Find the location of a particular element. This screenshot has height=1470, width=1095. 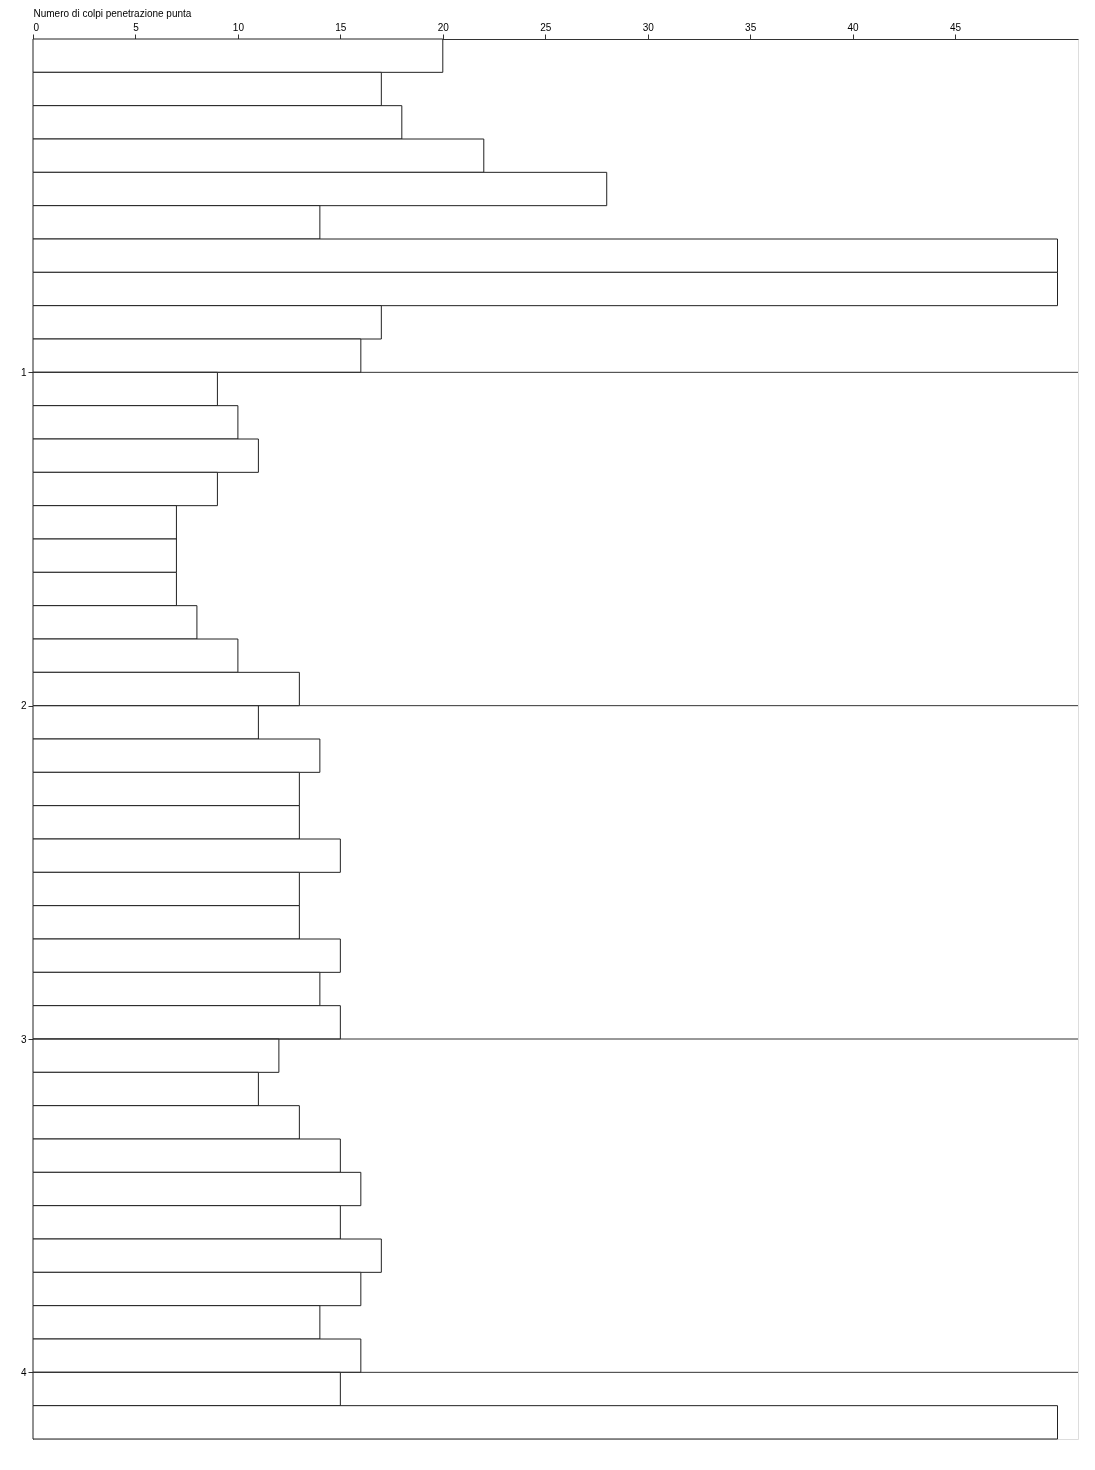

y-tick-label: 2 is located at coordinates (23, 706).